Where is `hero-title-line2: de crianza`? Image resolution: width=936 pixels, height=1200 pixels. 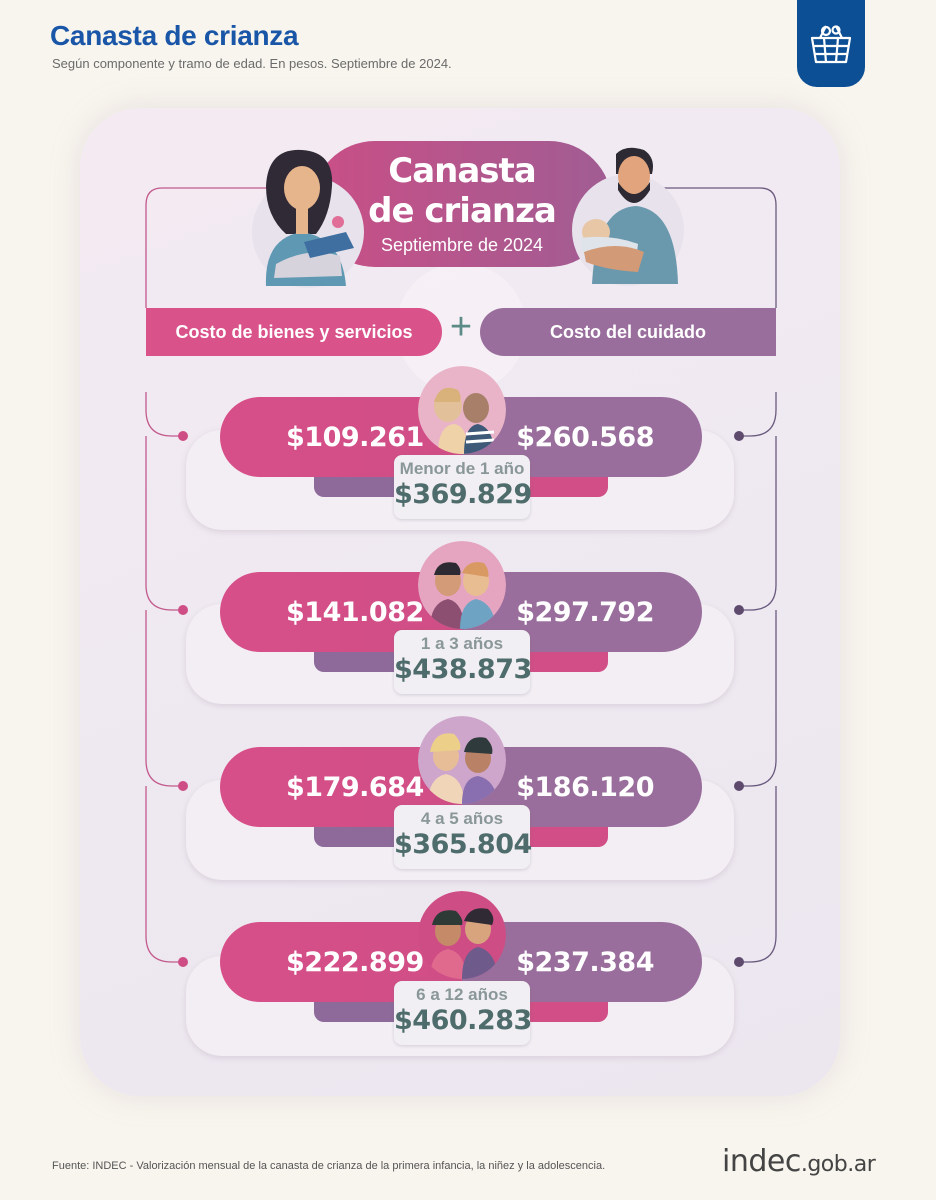
hero-title-line2: de crianza is located at coordinates (462, 211).